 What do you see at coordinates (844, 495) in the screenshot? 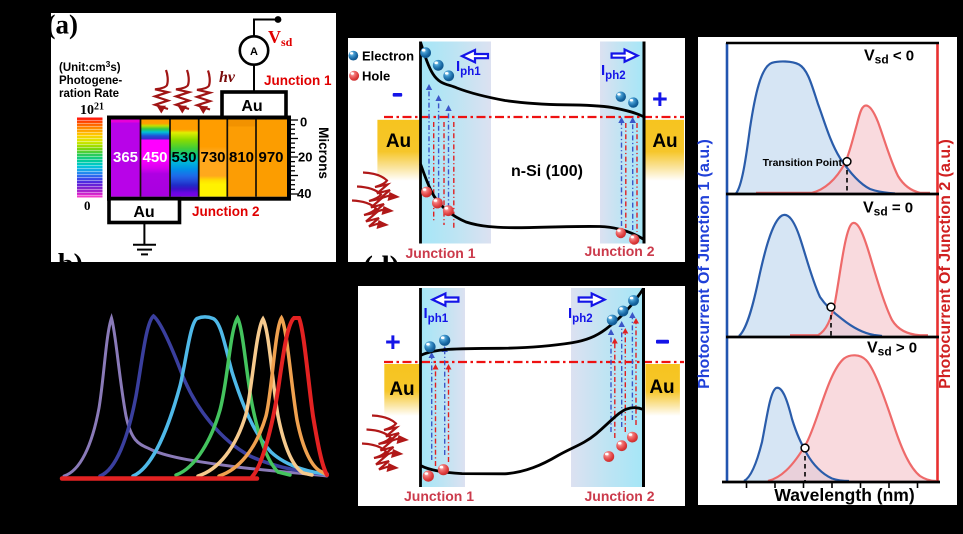
I see `svg-text: Wavelength (nm)` at bounding box center [844, 495].